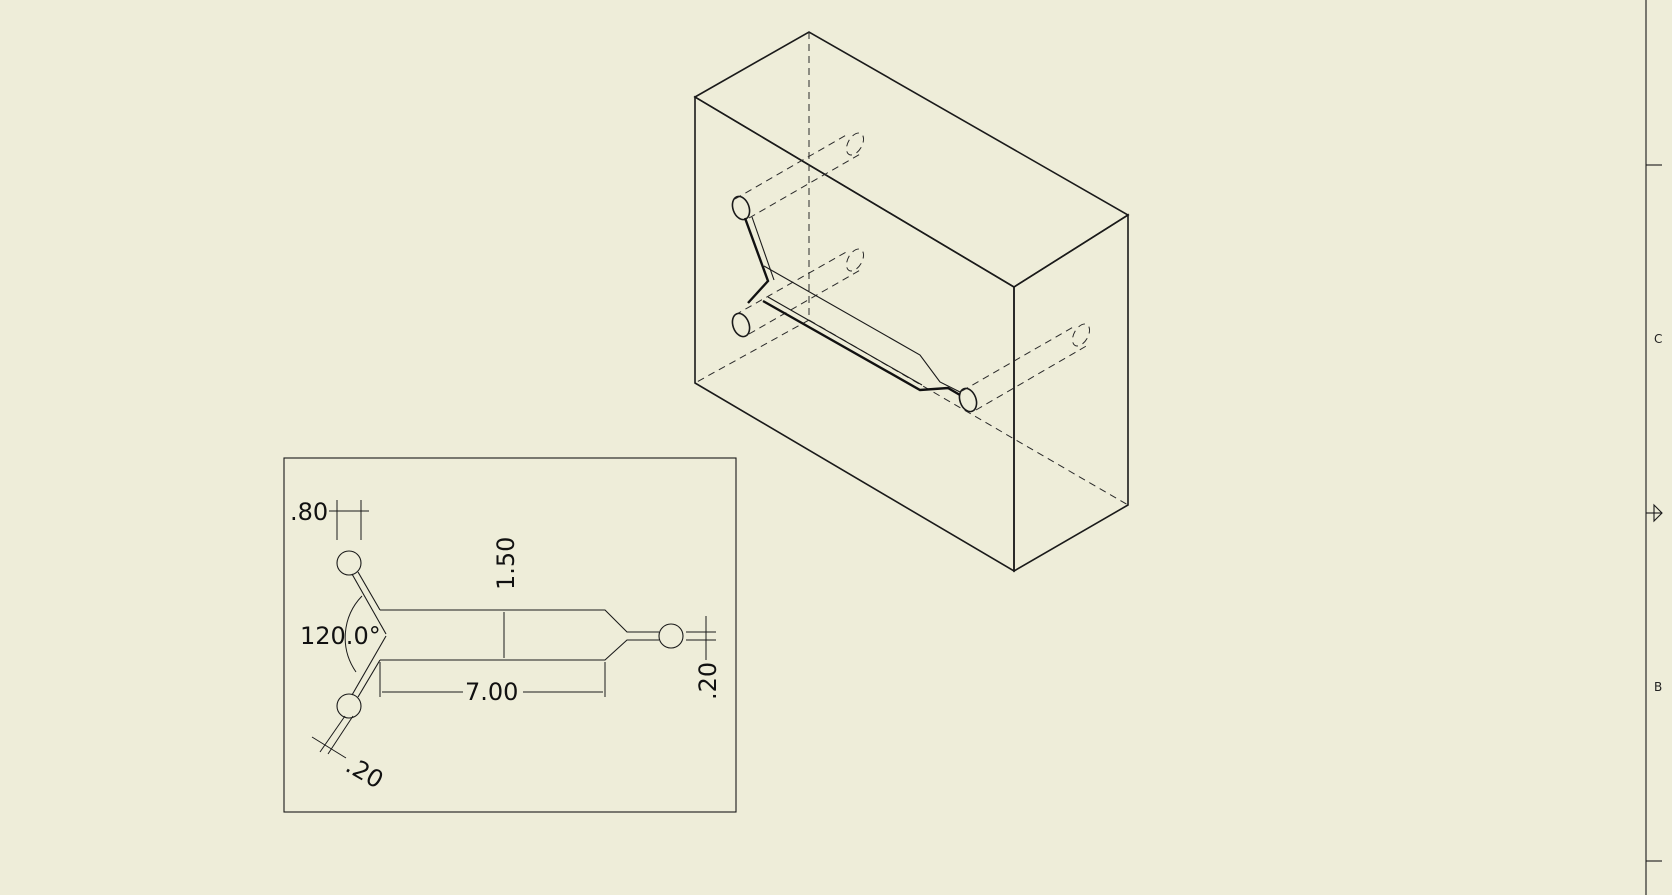 Image resolution: width=1672 pixels, height=895 pixels. What do you see at coordinates (364, 772) in the screenshot?
I see `dim-inlet-width-text: .20` at bounding box center [364, 772].